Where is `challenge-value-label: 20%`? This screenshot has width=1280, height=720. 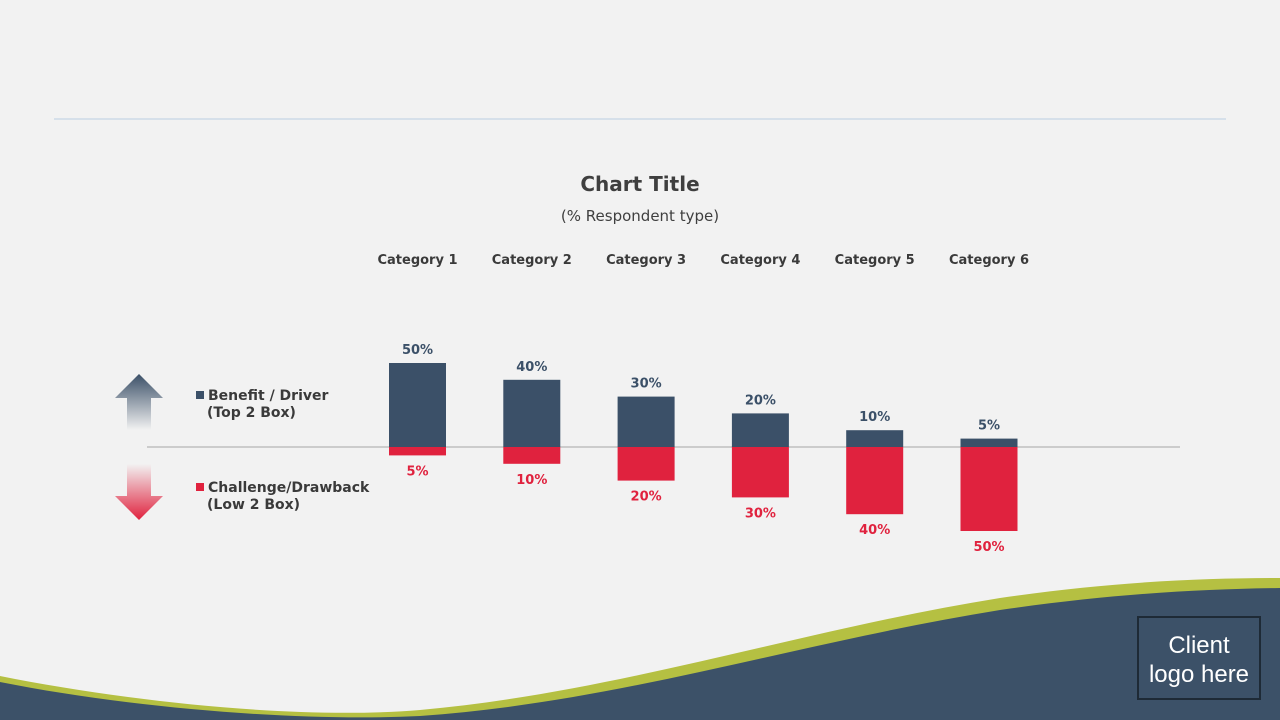
challenge-value-label: 20% is located at coordinates (646, 497).